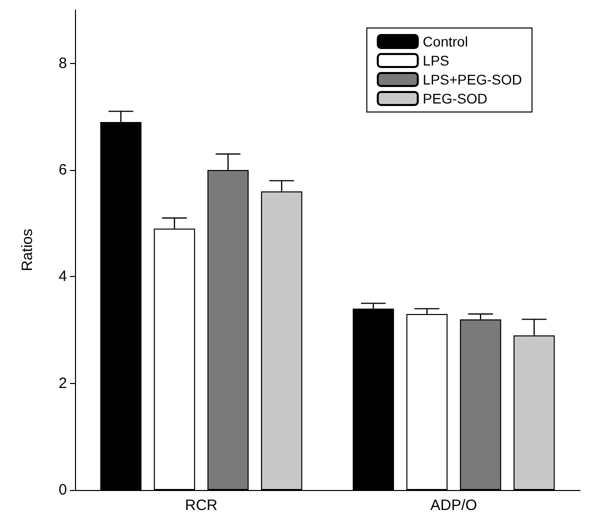  Describe the element at coordinates (62, 63) in the screenshot. I see `y-tick-label: 8` at that location.